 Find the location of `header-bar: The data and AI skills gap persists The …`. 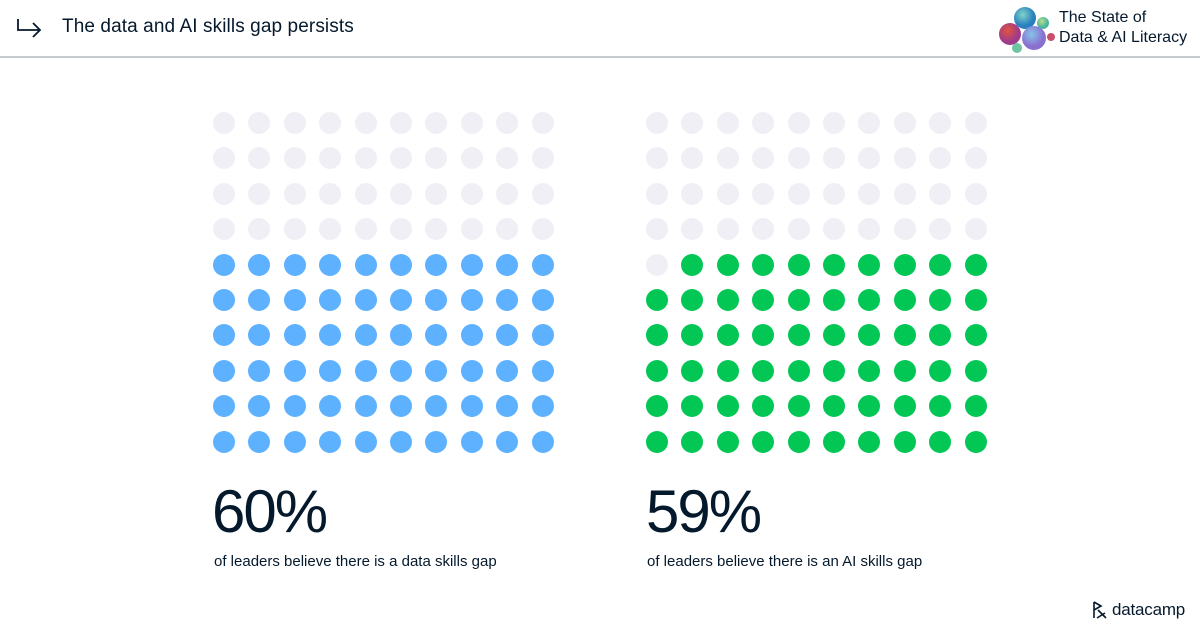

header-bar: The data and AI skills gap persists The … is located at coordinates (600, 29).